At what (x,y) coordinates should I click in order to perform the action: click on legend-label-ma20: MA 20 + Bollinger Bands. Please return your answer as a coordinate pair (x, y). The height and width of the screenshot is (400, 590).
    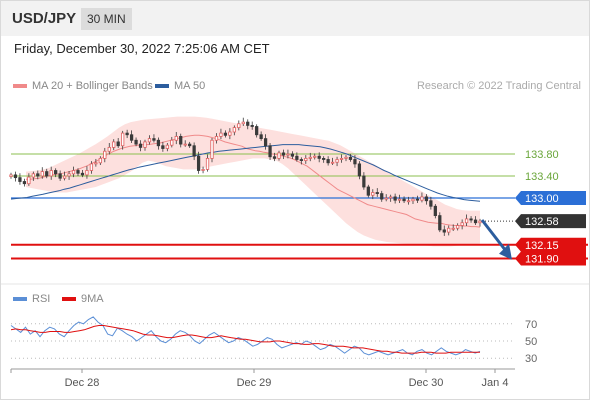
    Looking at the image, I should click on (92, 86).